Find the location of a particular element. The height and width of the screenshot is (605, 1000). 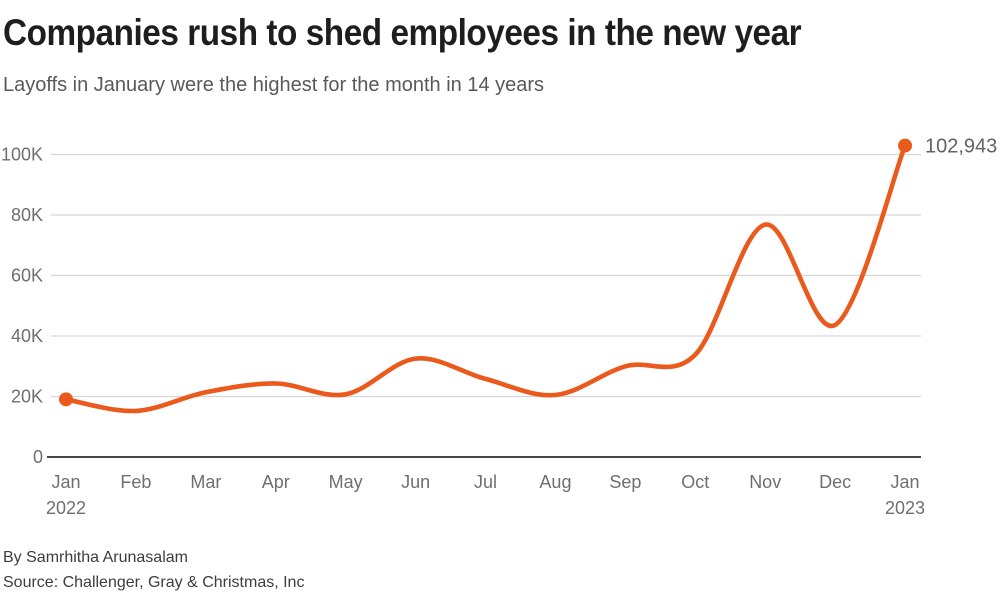

data-point-last is located at coordinates (905, 145).